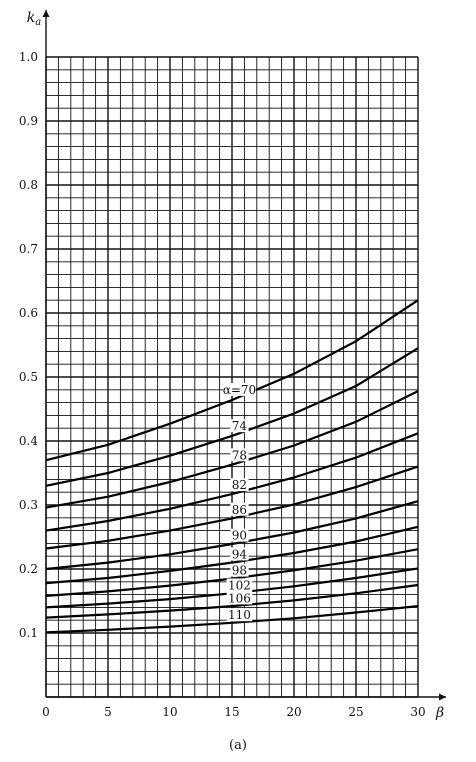 The width and height of the screenshot is (476, 762). What do you see at coordinates (293, 712) in the screenshot?
I see `x-tick-label: 20` at bounding box center [293, 712].